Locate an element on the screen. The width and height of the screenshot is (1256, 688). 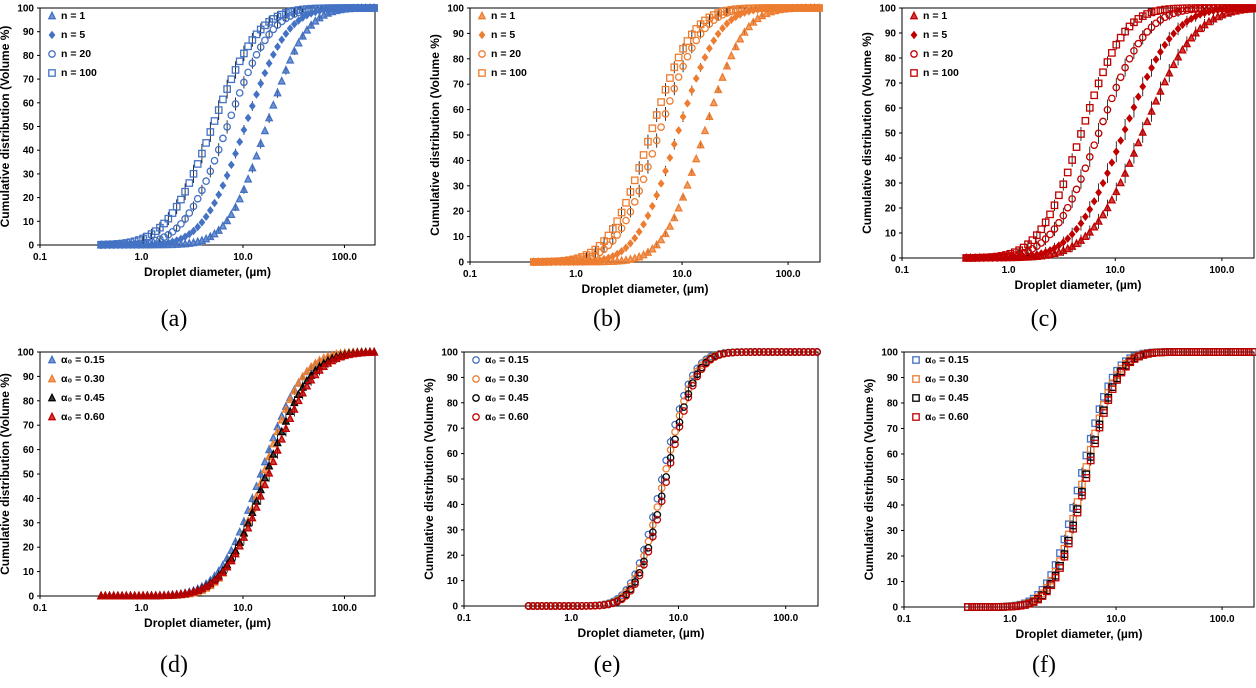
y-tick-label: 10 is located at coordinates (453, 581).